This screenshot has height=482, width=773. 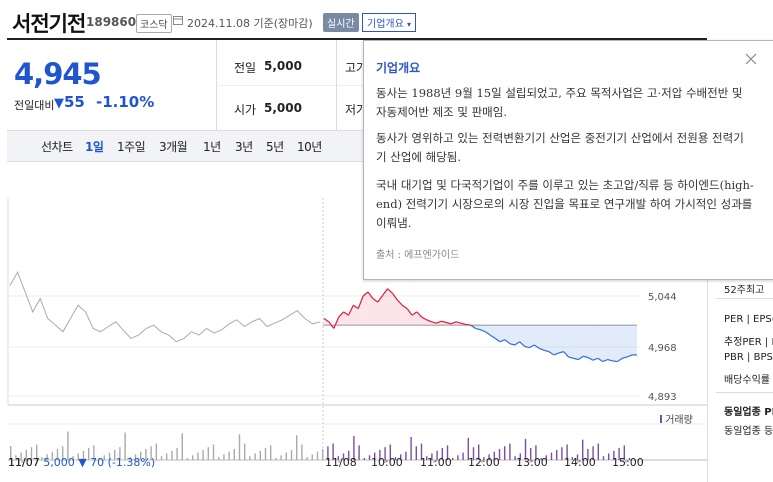 I want to click on current-price: 4,945, so click(x=58, y=74).